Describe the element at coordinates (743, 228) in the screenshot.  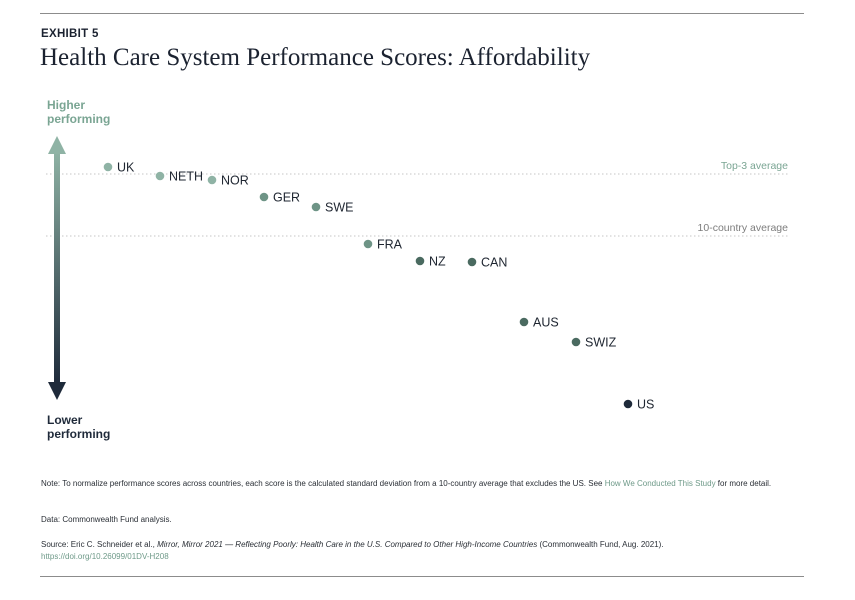
I see `reference-line-label-1: 10-country average` at that location.